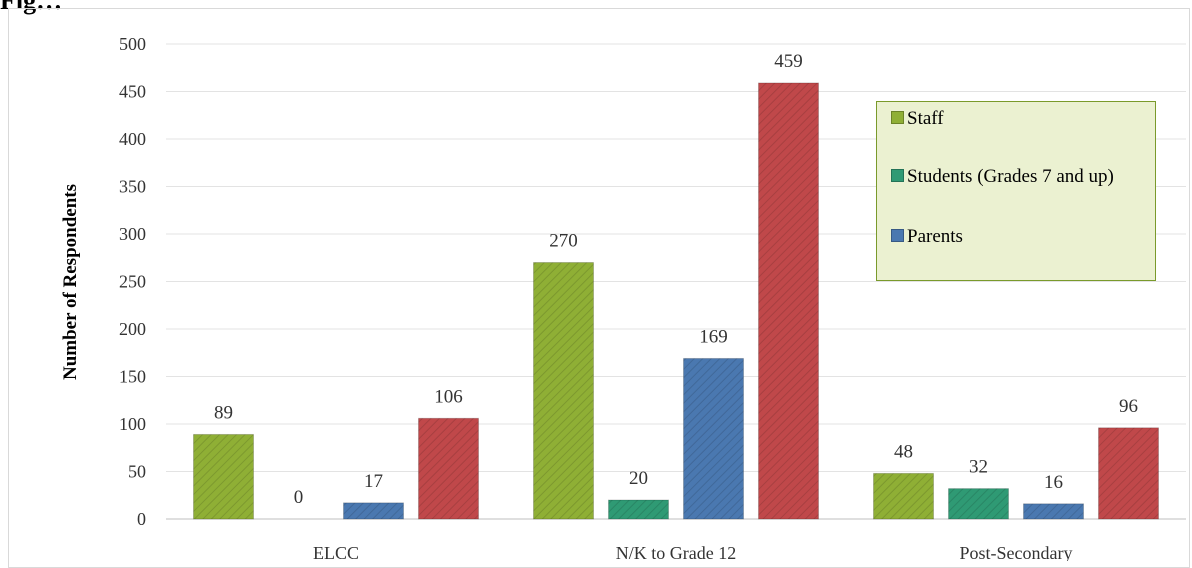 The image size is (1192, 568). I want to click on x-axis-ticks: ELCC N/K to Grade 12 Post-Secondary, so click(693, 552).